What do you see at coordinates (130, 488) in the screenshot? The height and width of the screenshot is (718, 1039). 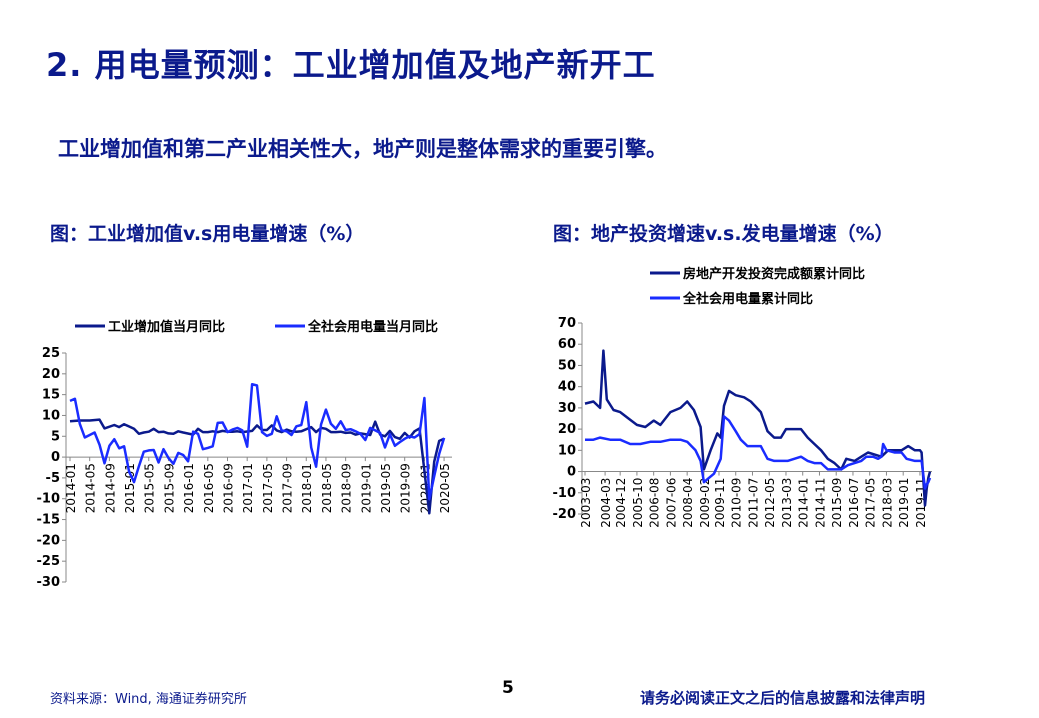 I see `x-tick-label: 2015-01` at bounding box center [130, 488].